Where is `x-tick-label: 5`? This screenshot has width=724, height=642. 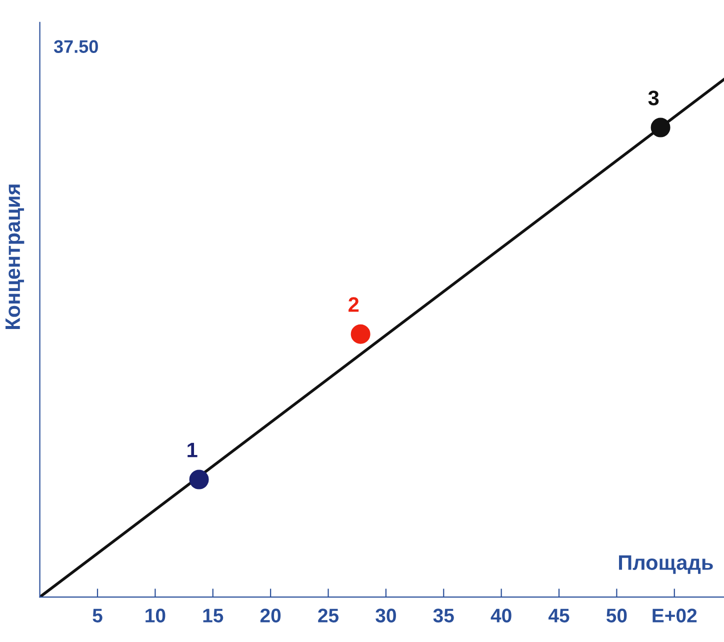 x-tick-label: 5 is located at coordinates (97, 615).